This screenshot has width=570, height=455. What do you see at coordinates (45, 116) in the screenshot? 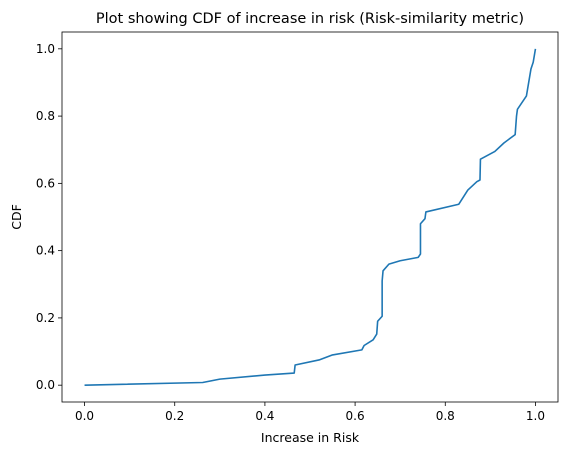
I see `y-tick-label: 0.8` at bounding box center [45, 116].